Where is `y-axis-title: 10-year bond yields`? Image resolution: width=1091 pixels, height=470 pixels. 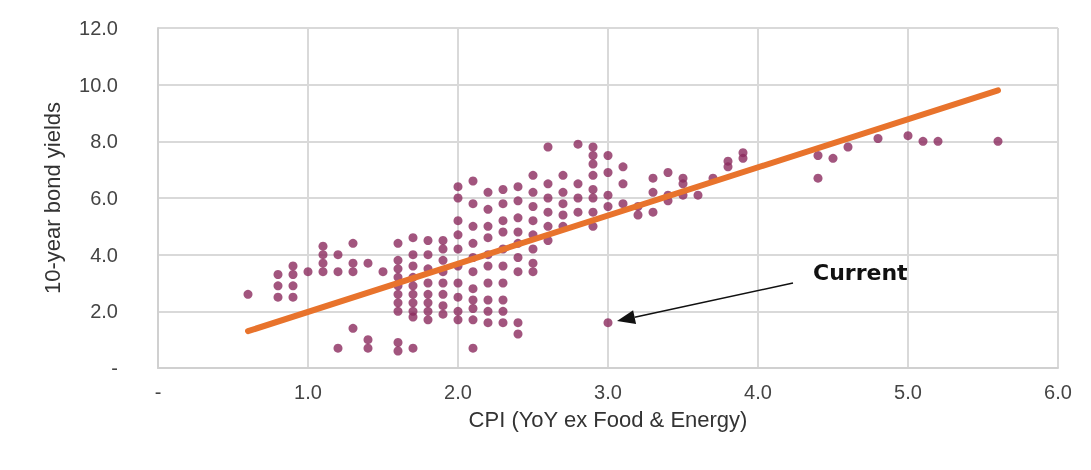 y-axis-title: 10-year bond yields is located at coordinates (52, 198).